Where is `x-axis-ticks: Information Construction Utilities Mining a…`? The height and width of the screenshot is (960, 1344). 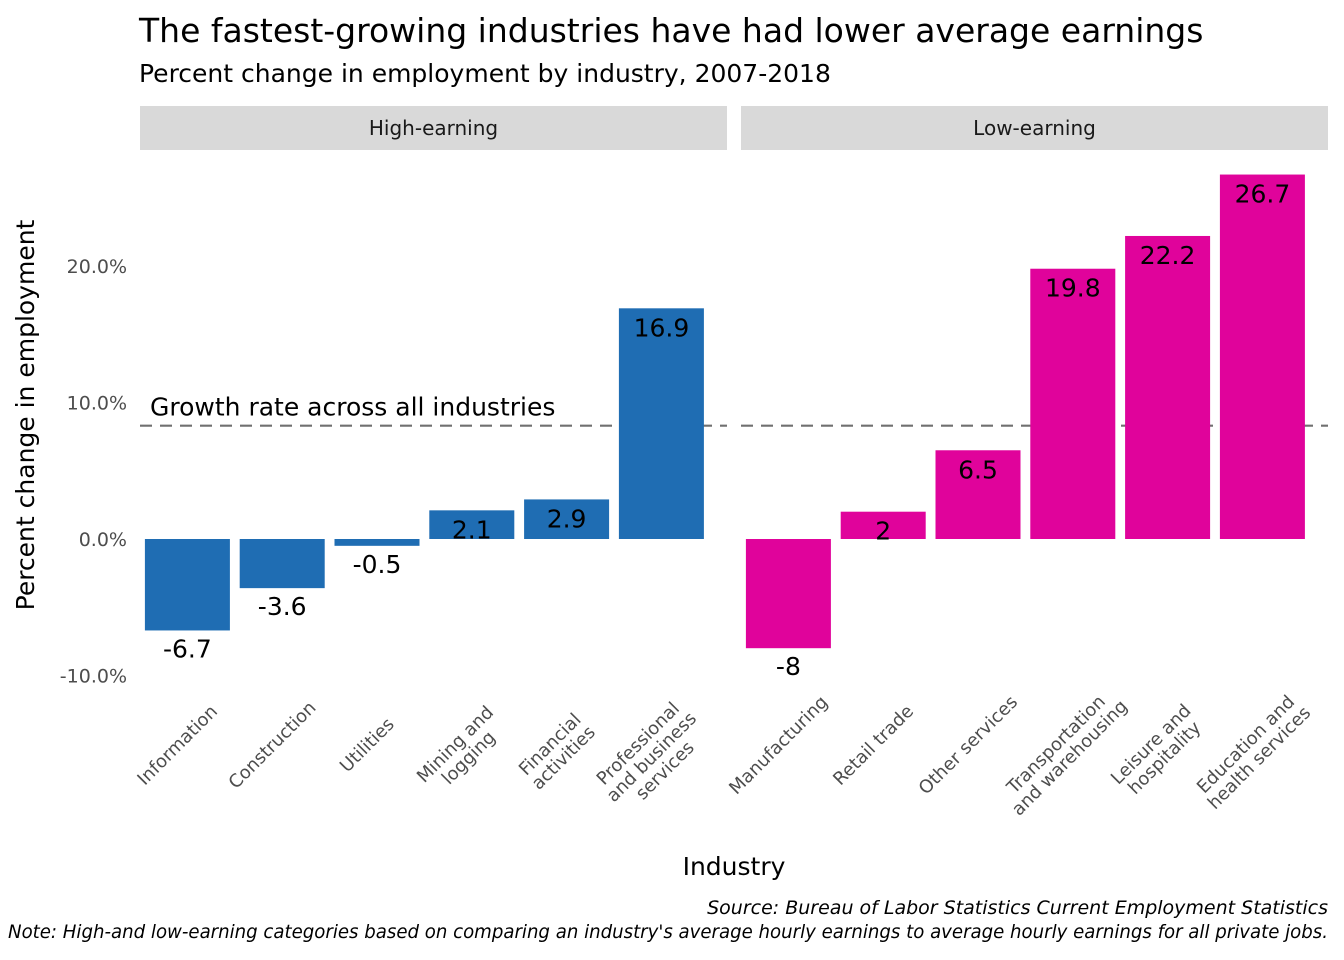
x-axis-ticks: Information Construction Utilities Mining a… is located at coordinates (724, 754).